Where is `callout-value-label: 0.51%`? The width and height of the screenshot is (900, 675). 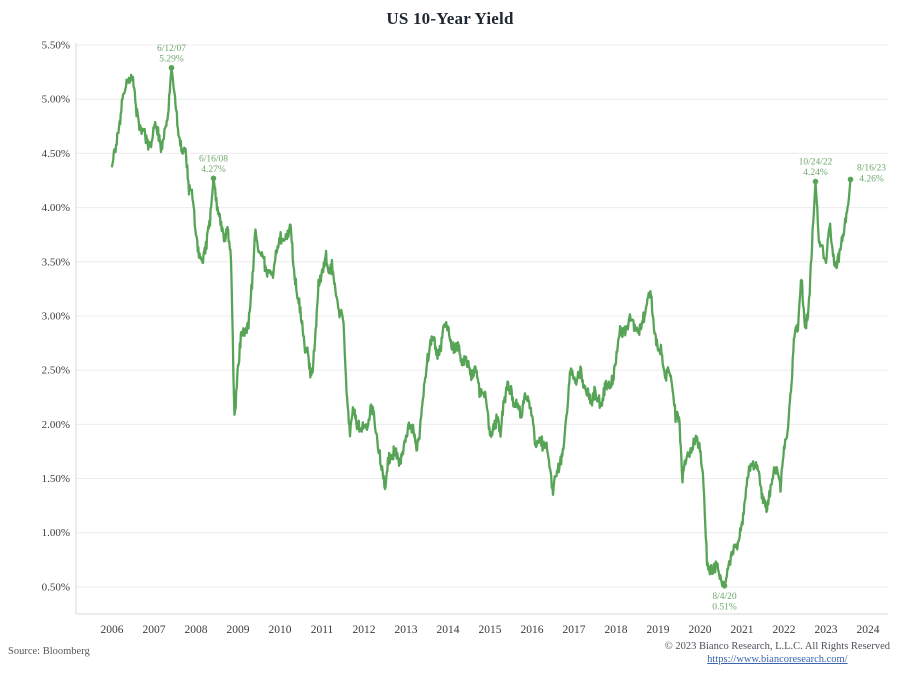 callout-value-label: 0.51% is located at coordinates (724, 607).